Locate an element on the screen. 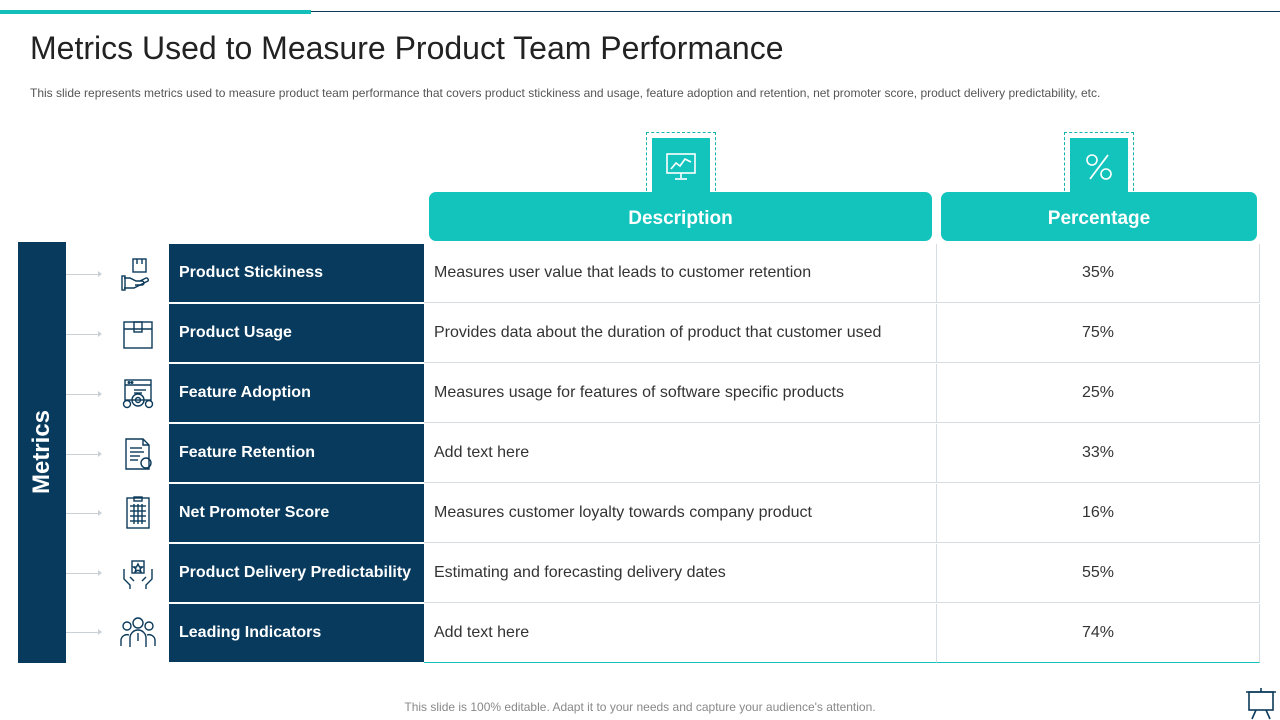 The image size is (1280, 720). table-row: Feature Retention Add text here 33% is located at coordinates (714, 453).